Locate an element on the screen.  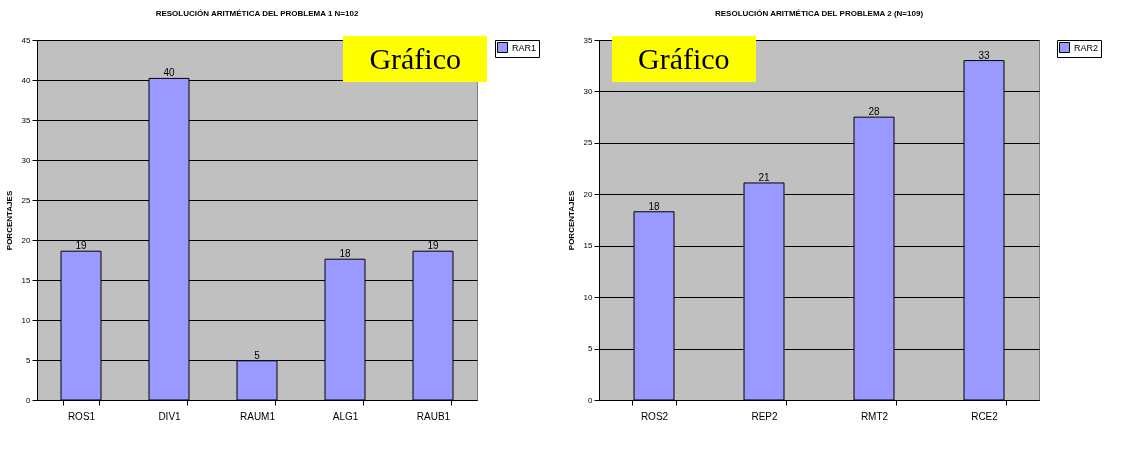
data-label: 28 is located at coordinates (874, 112).